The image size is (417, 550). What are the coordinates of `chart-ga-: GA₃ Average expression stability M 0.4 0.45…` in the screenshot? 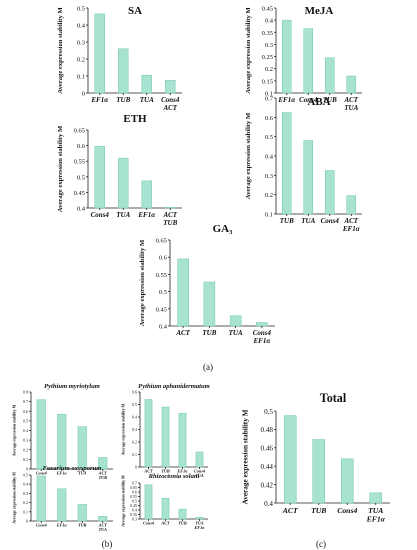 It's located at (207, 284).